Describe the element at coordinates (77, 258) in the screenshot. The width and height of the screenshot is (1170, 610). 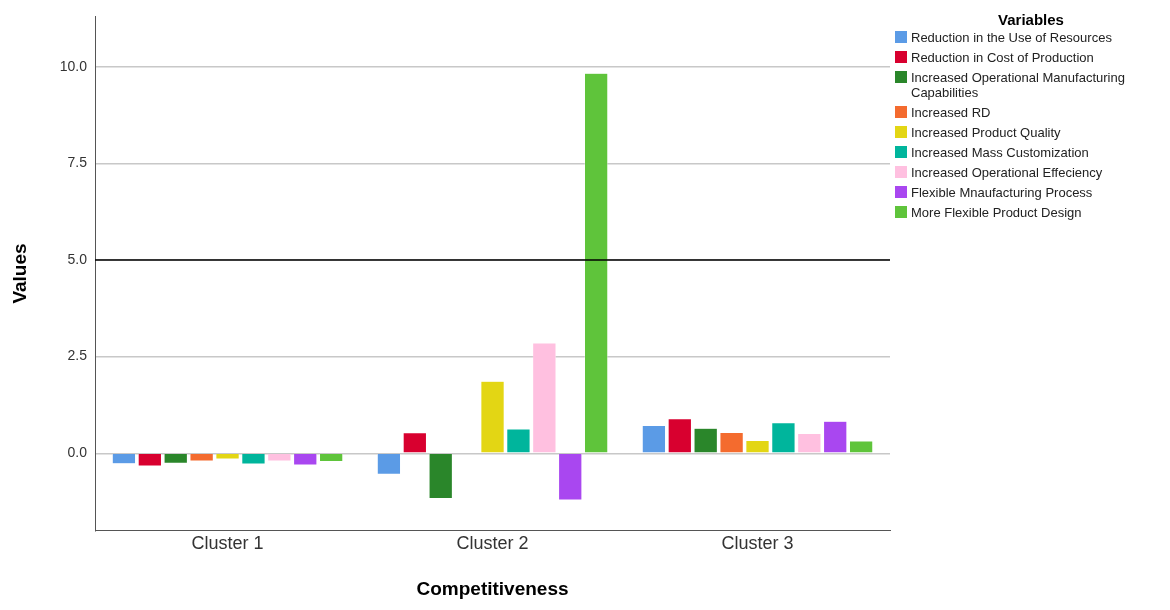
I see `y-tick-label: 5.0` at that location.